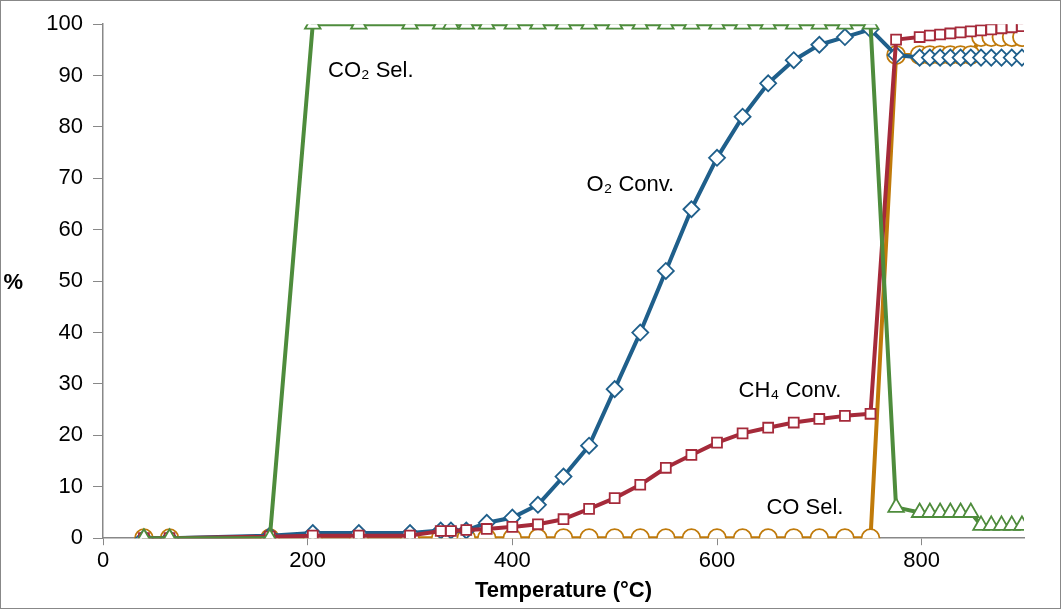 The width and height of the screenshot is (1061, 609). I want to click on y-tick-label: 0, so click(76, 537).